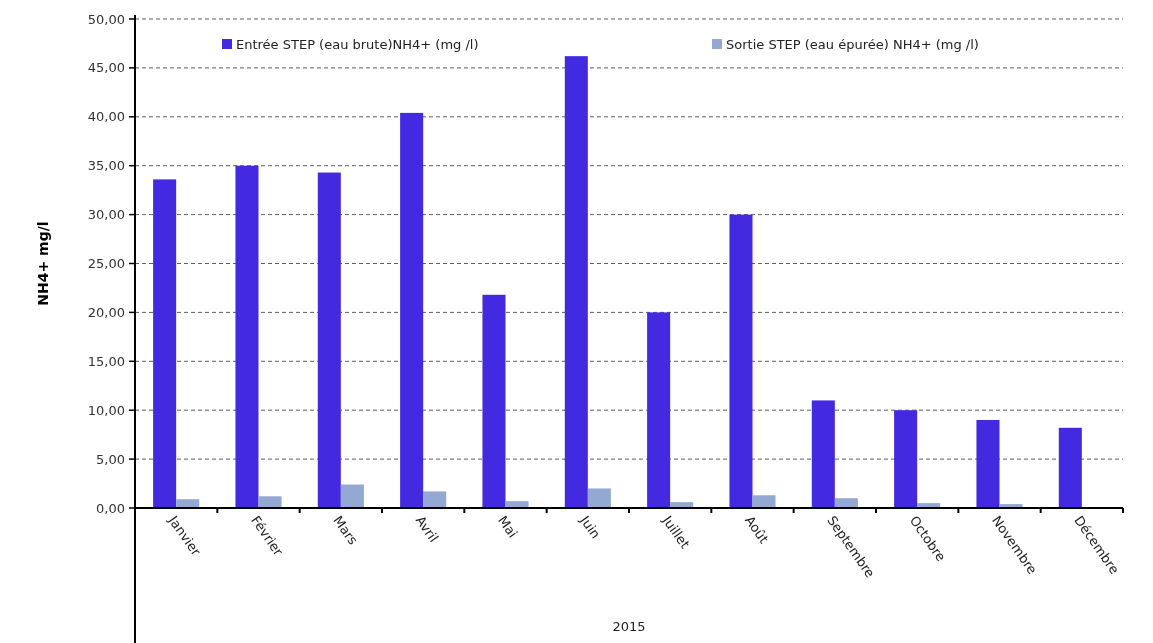  What do you see at coordinates (110, 459) in the screenshot?
I see `y-tick-label: 5,00` at bounding box center [110, 459].